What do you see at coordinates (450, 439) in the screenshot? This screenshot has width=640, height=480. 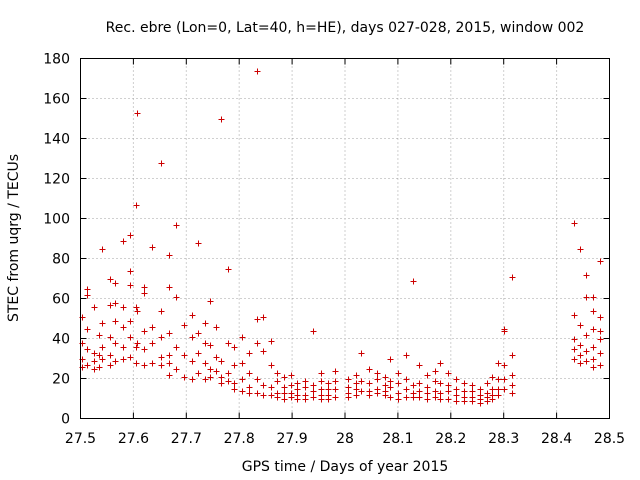 I see `x-tick-label: 28.2` at bounding box center [450, 439].